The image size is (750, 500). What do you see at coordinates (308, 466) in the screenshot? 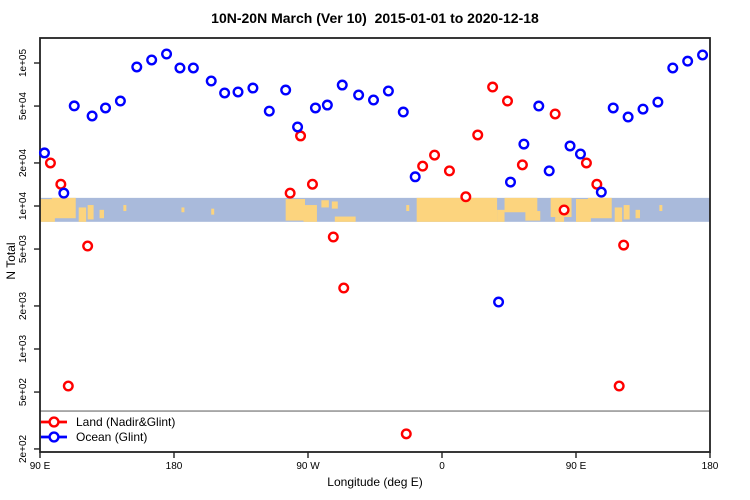
I see `x-tick-label: 90 W` at bounding box center [308, 466].